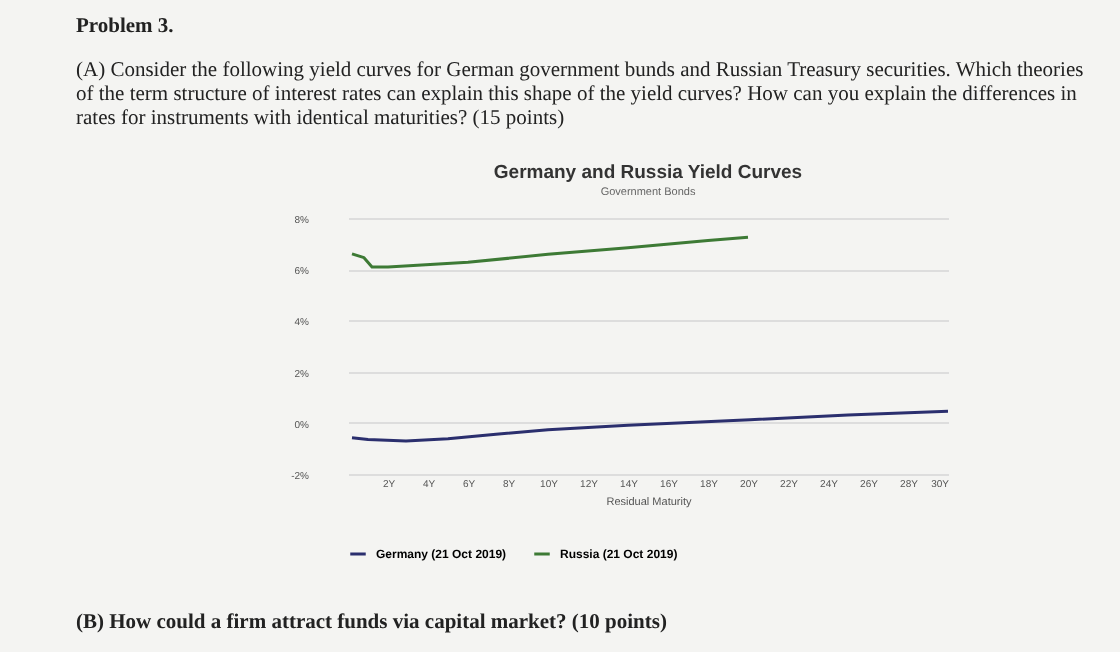  What do you see at coordinates (581, 96) in the screenshot?
I see `text: (A) Consider the following yield curves for German government bunds and Russian Treasury securities. Which theories of the term structure of interest rates can explain this shape of the yield curves? How can you explain the differences in rates for instruments with identical maturities? (15 points)` at bounding box center [581, 96].